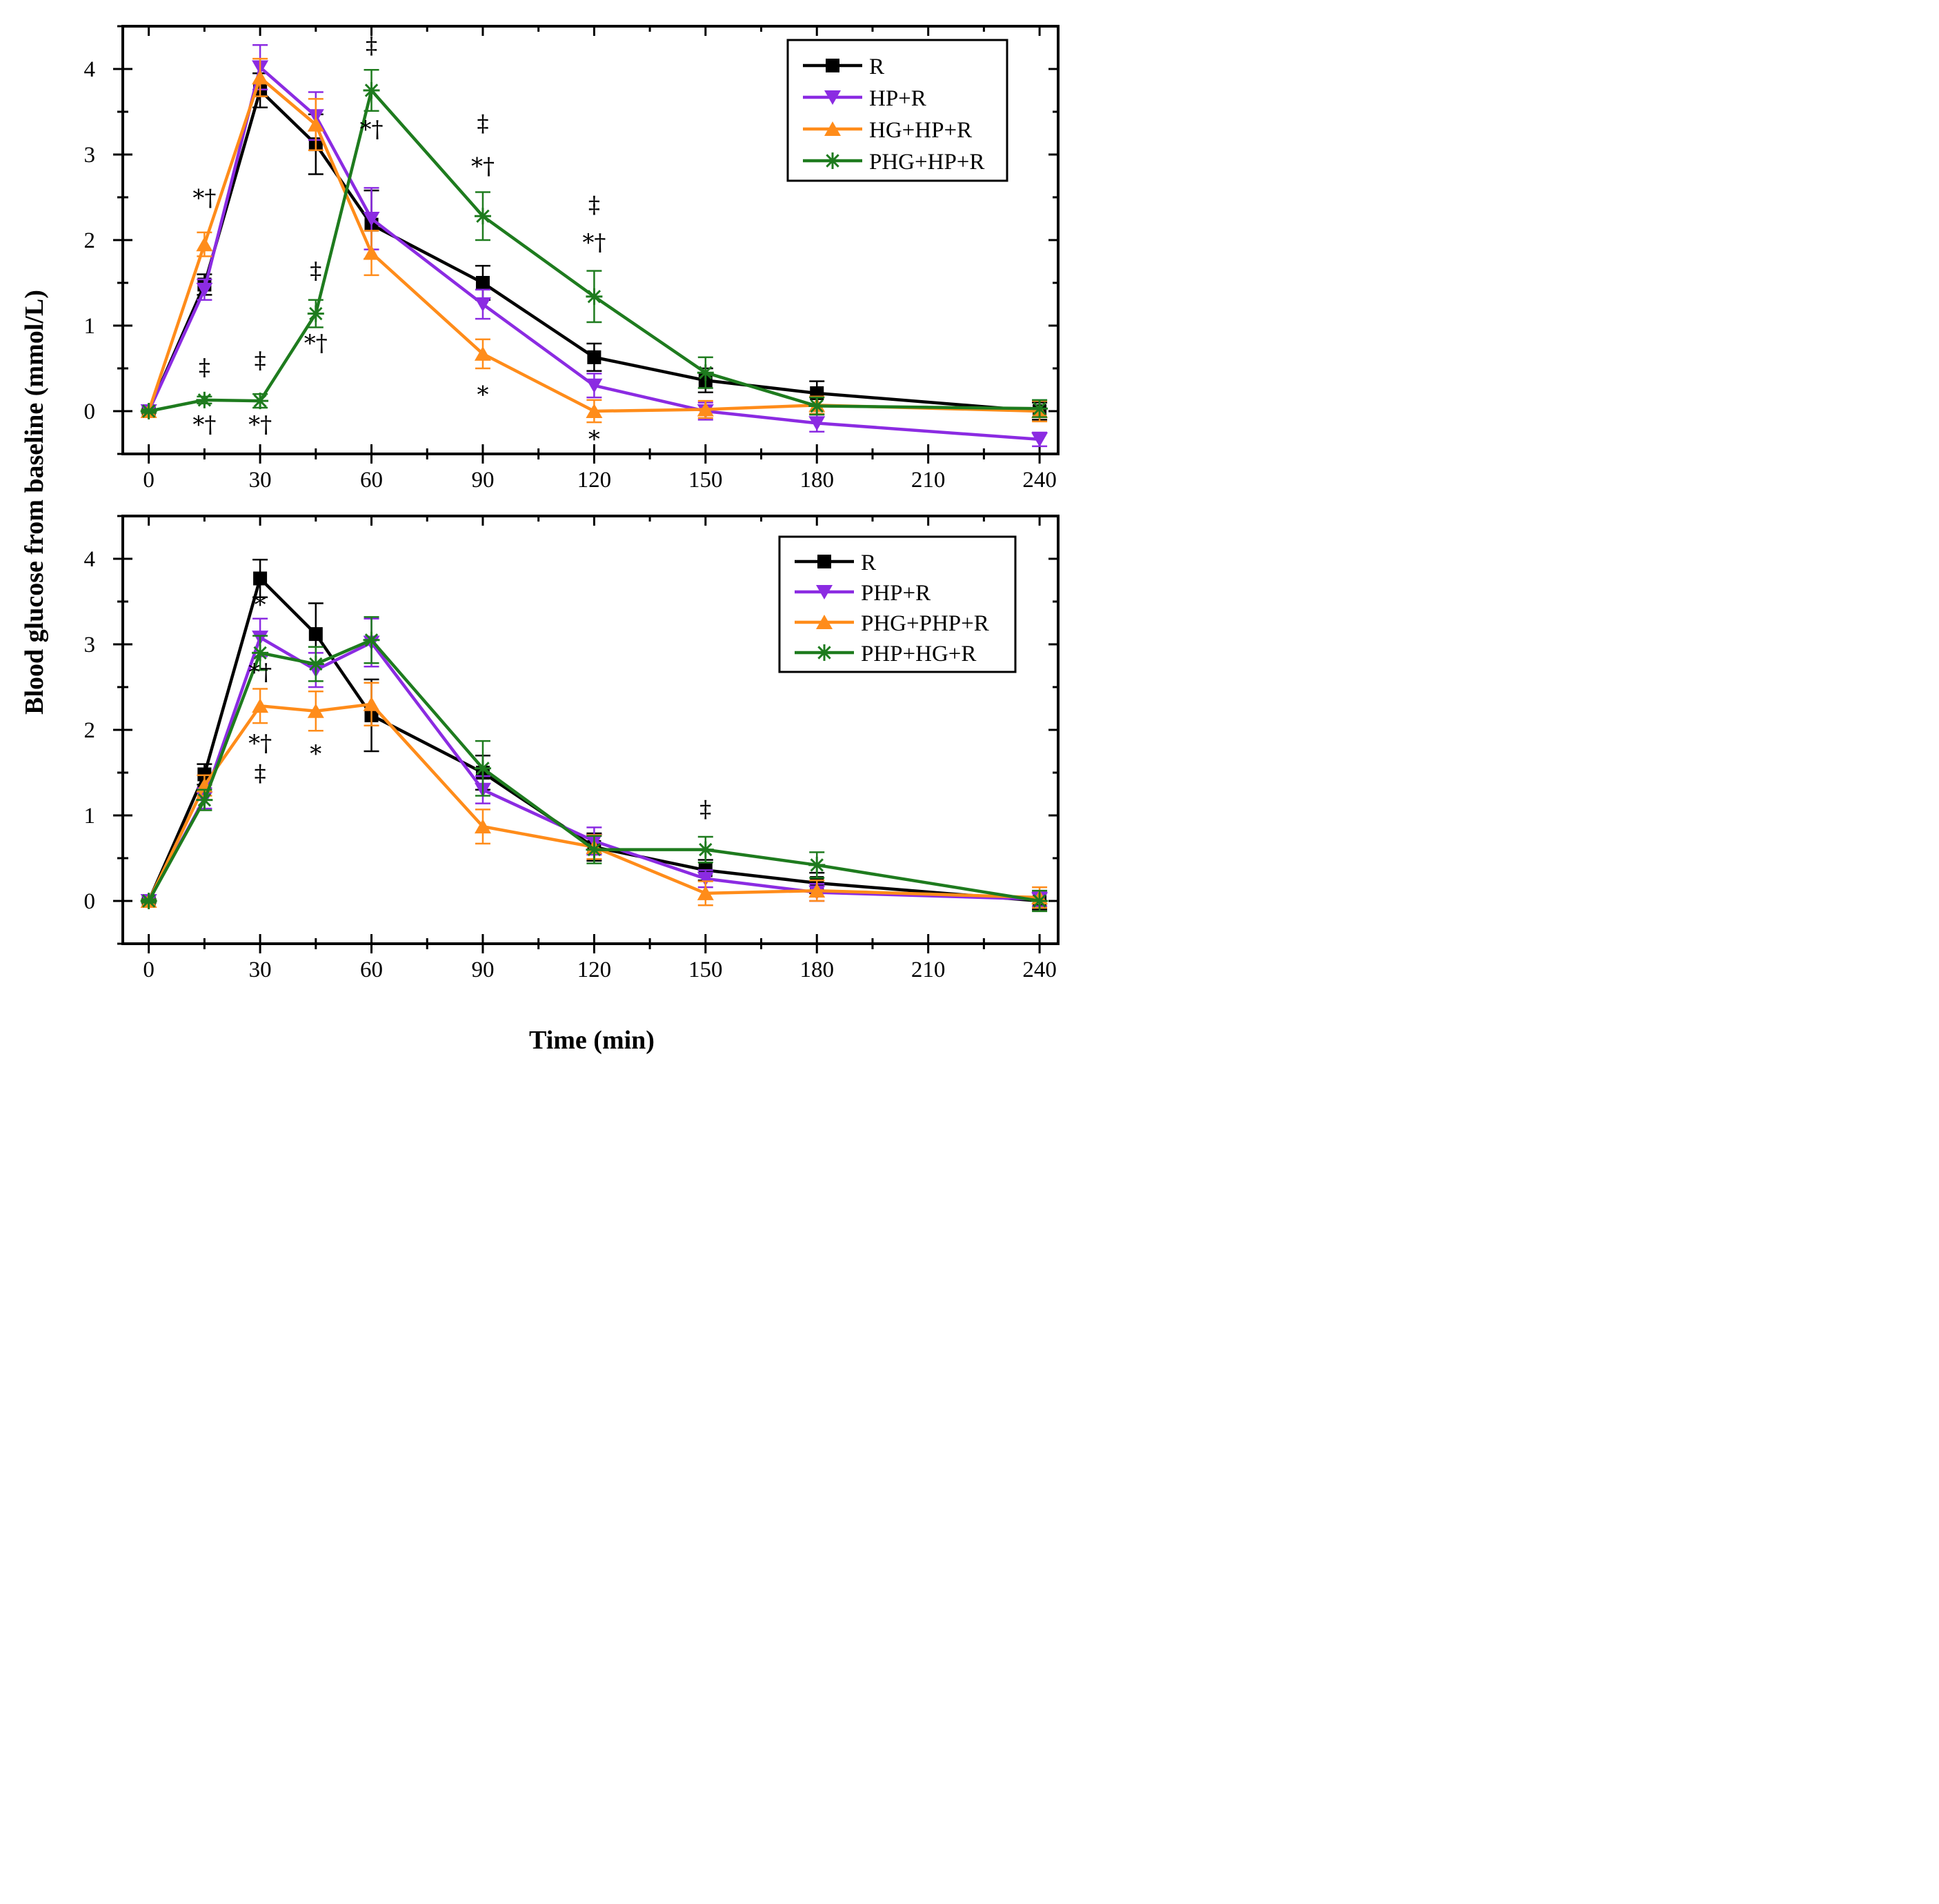  I want to click on legend-label: PHG+HP+R, so click(926, 162).